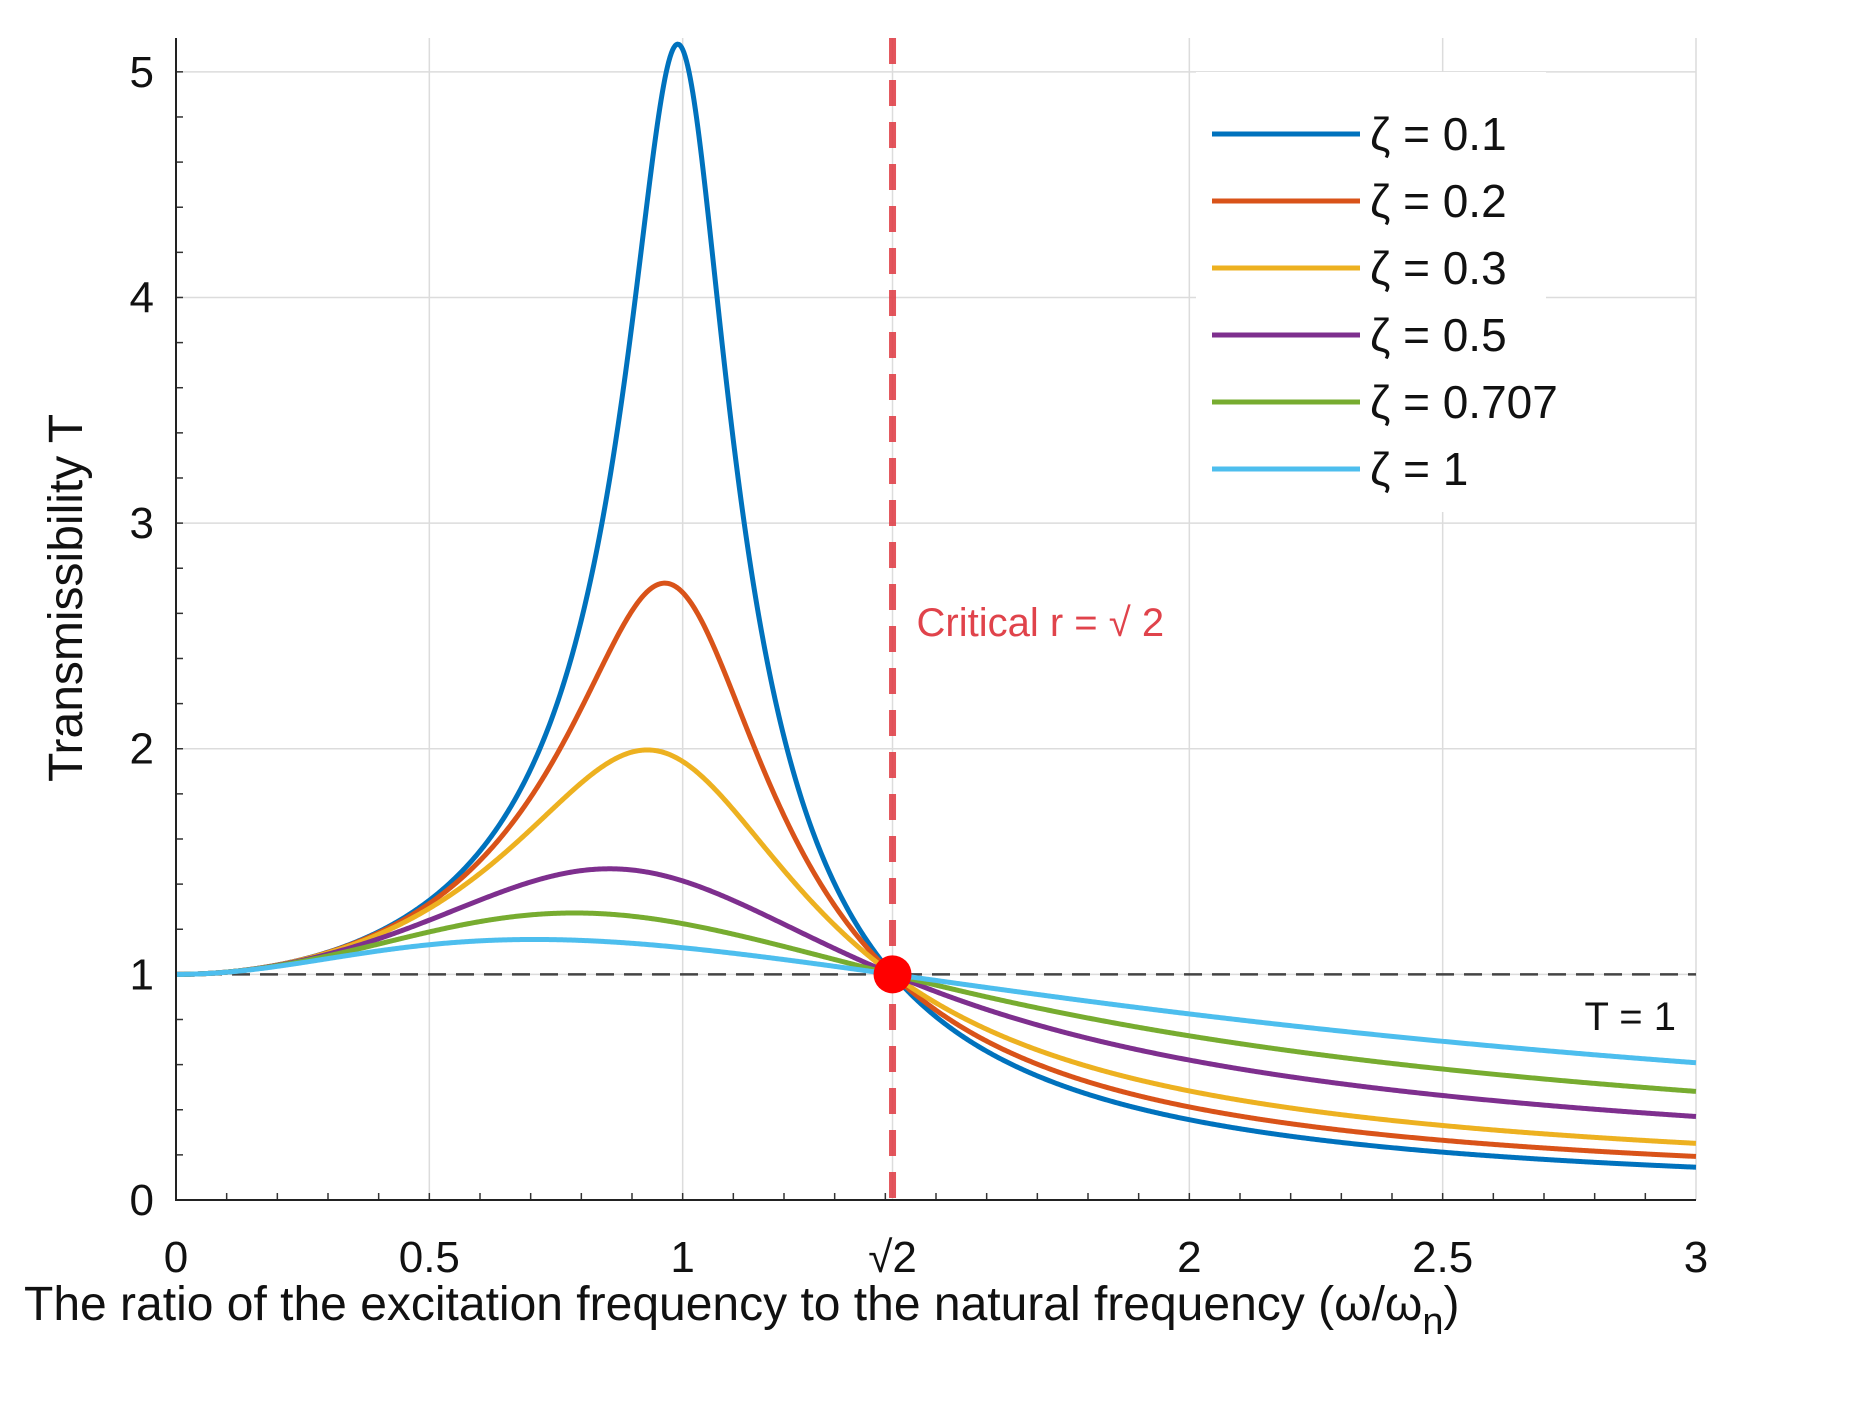 The image size is (1856, 1408). What do you see at coordinates (1419, 469) in the screenshot?
I see `legend-label-5: ζ = 1` at bounding box center [1419, 469].